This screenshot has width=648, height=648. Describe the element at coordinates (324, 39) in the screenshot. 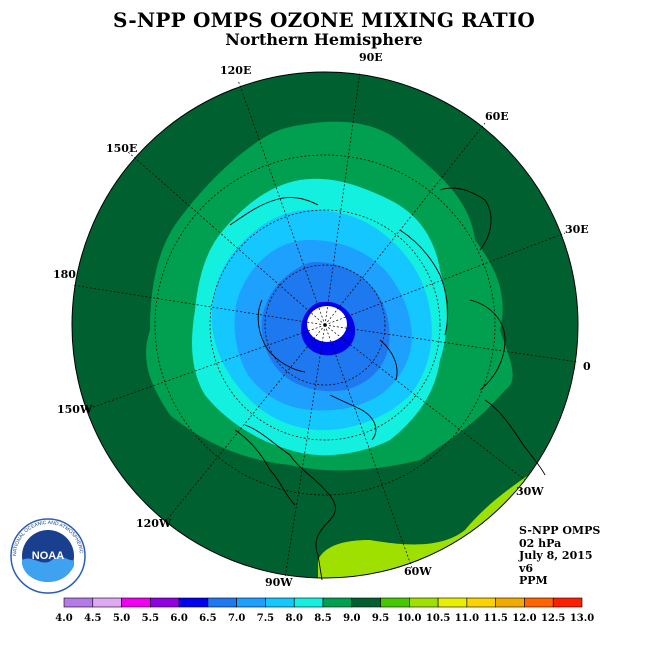

I see `map-subtitle: Northern Hemisphere` at that location.